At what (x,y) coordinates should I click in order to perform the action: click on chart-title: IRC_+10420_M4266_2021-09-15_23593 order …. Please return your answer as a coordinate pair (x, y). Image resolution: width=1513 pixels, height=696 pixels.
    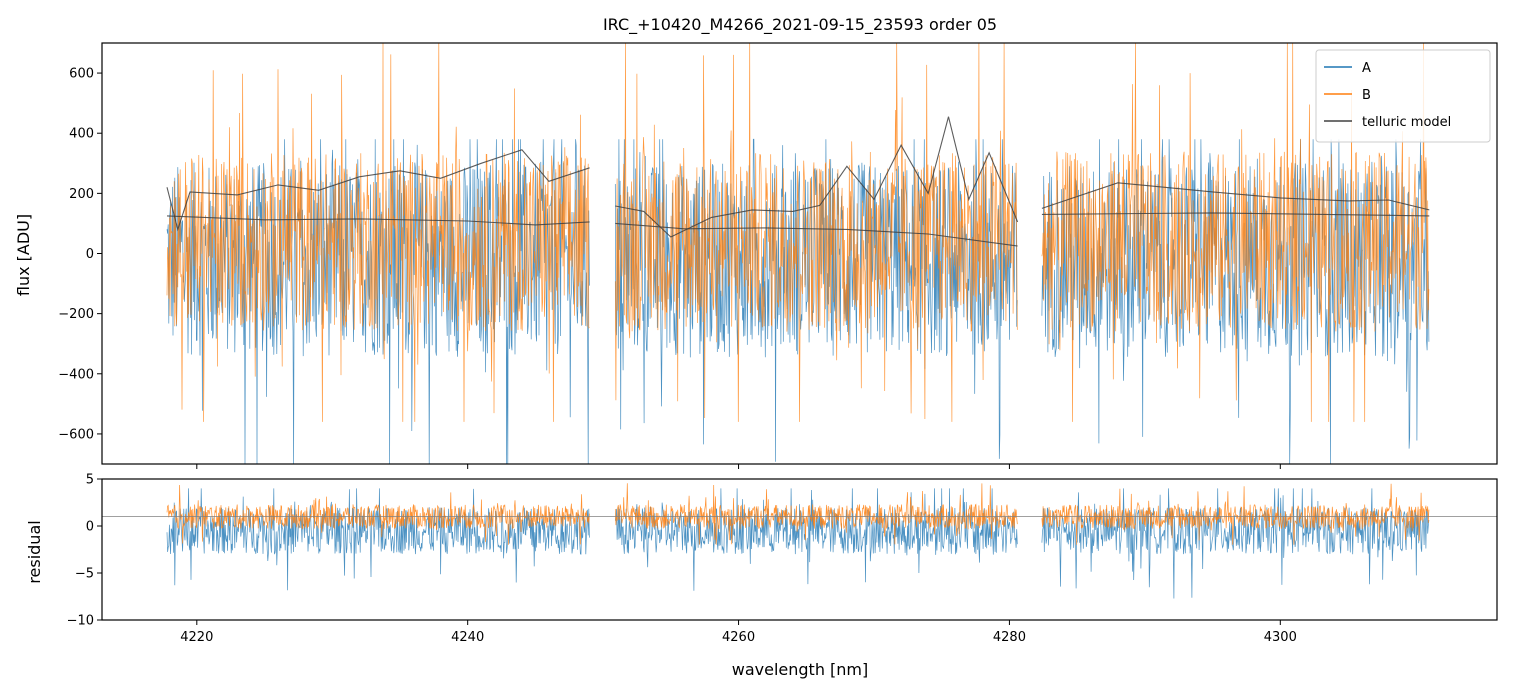
    Looking at the image, I should click on (800, 25).